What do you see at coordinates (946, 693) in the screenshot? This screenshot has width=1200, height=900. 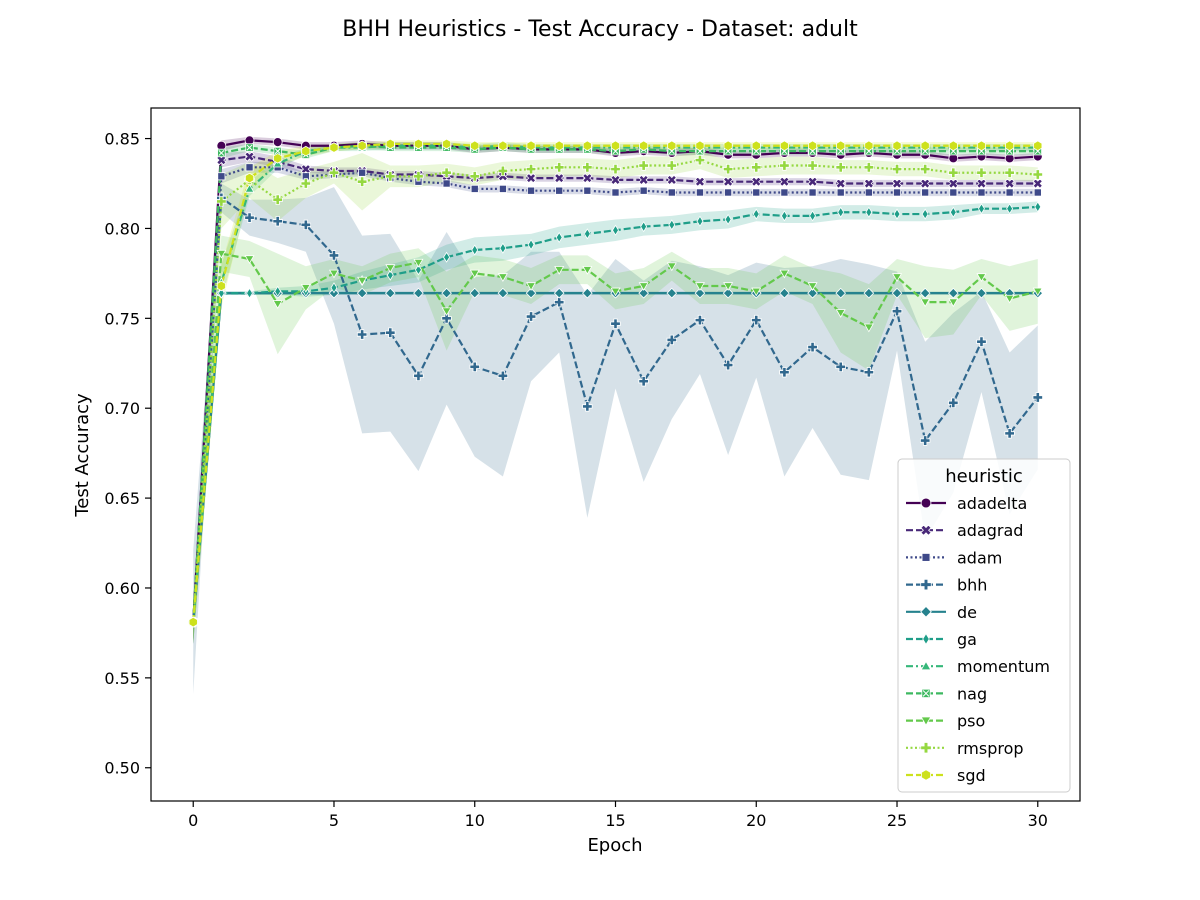 I see `legend-item-nag: nag` at bounding box center [946, 693].